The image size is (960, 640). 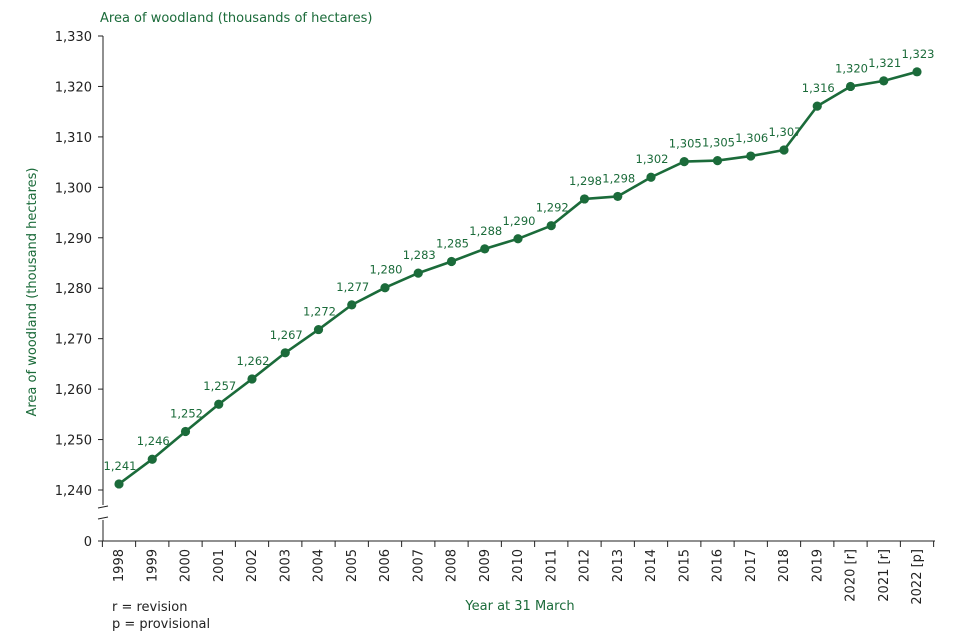 I want to click on data-label: 1,290, so click(x=519, y=221).